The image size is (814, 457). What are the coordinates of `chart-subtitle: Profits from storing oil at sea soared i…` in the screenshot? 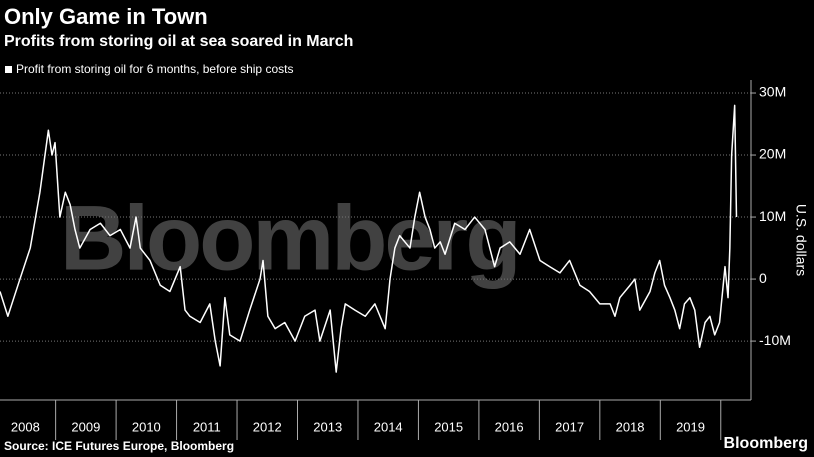 It's located at (178, 41).